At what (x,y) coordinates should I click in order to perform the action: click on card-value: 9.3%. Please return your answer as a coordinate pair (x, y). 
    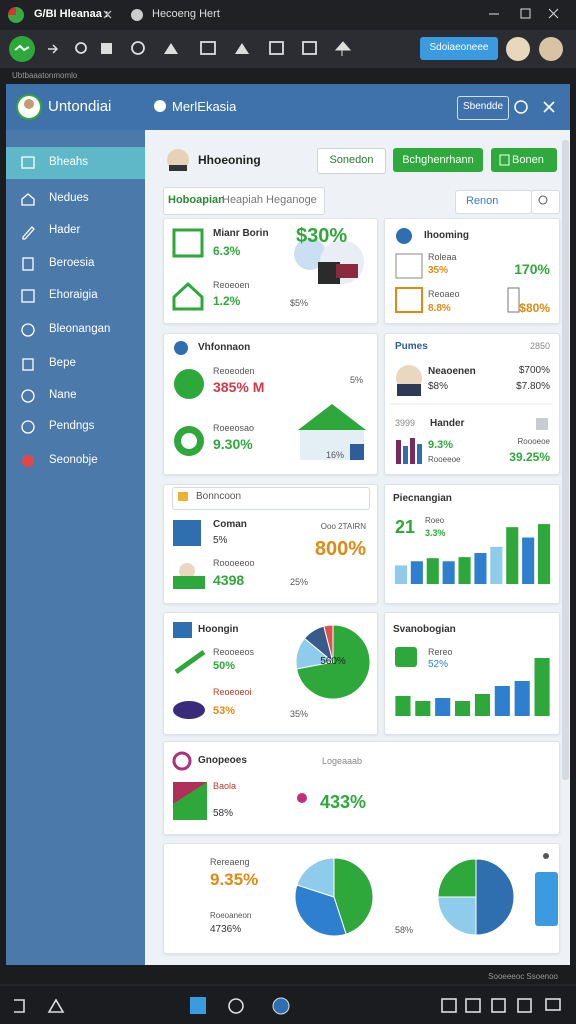
    Looking at the image, I should click on (441, 445).